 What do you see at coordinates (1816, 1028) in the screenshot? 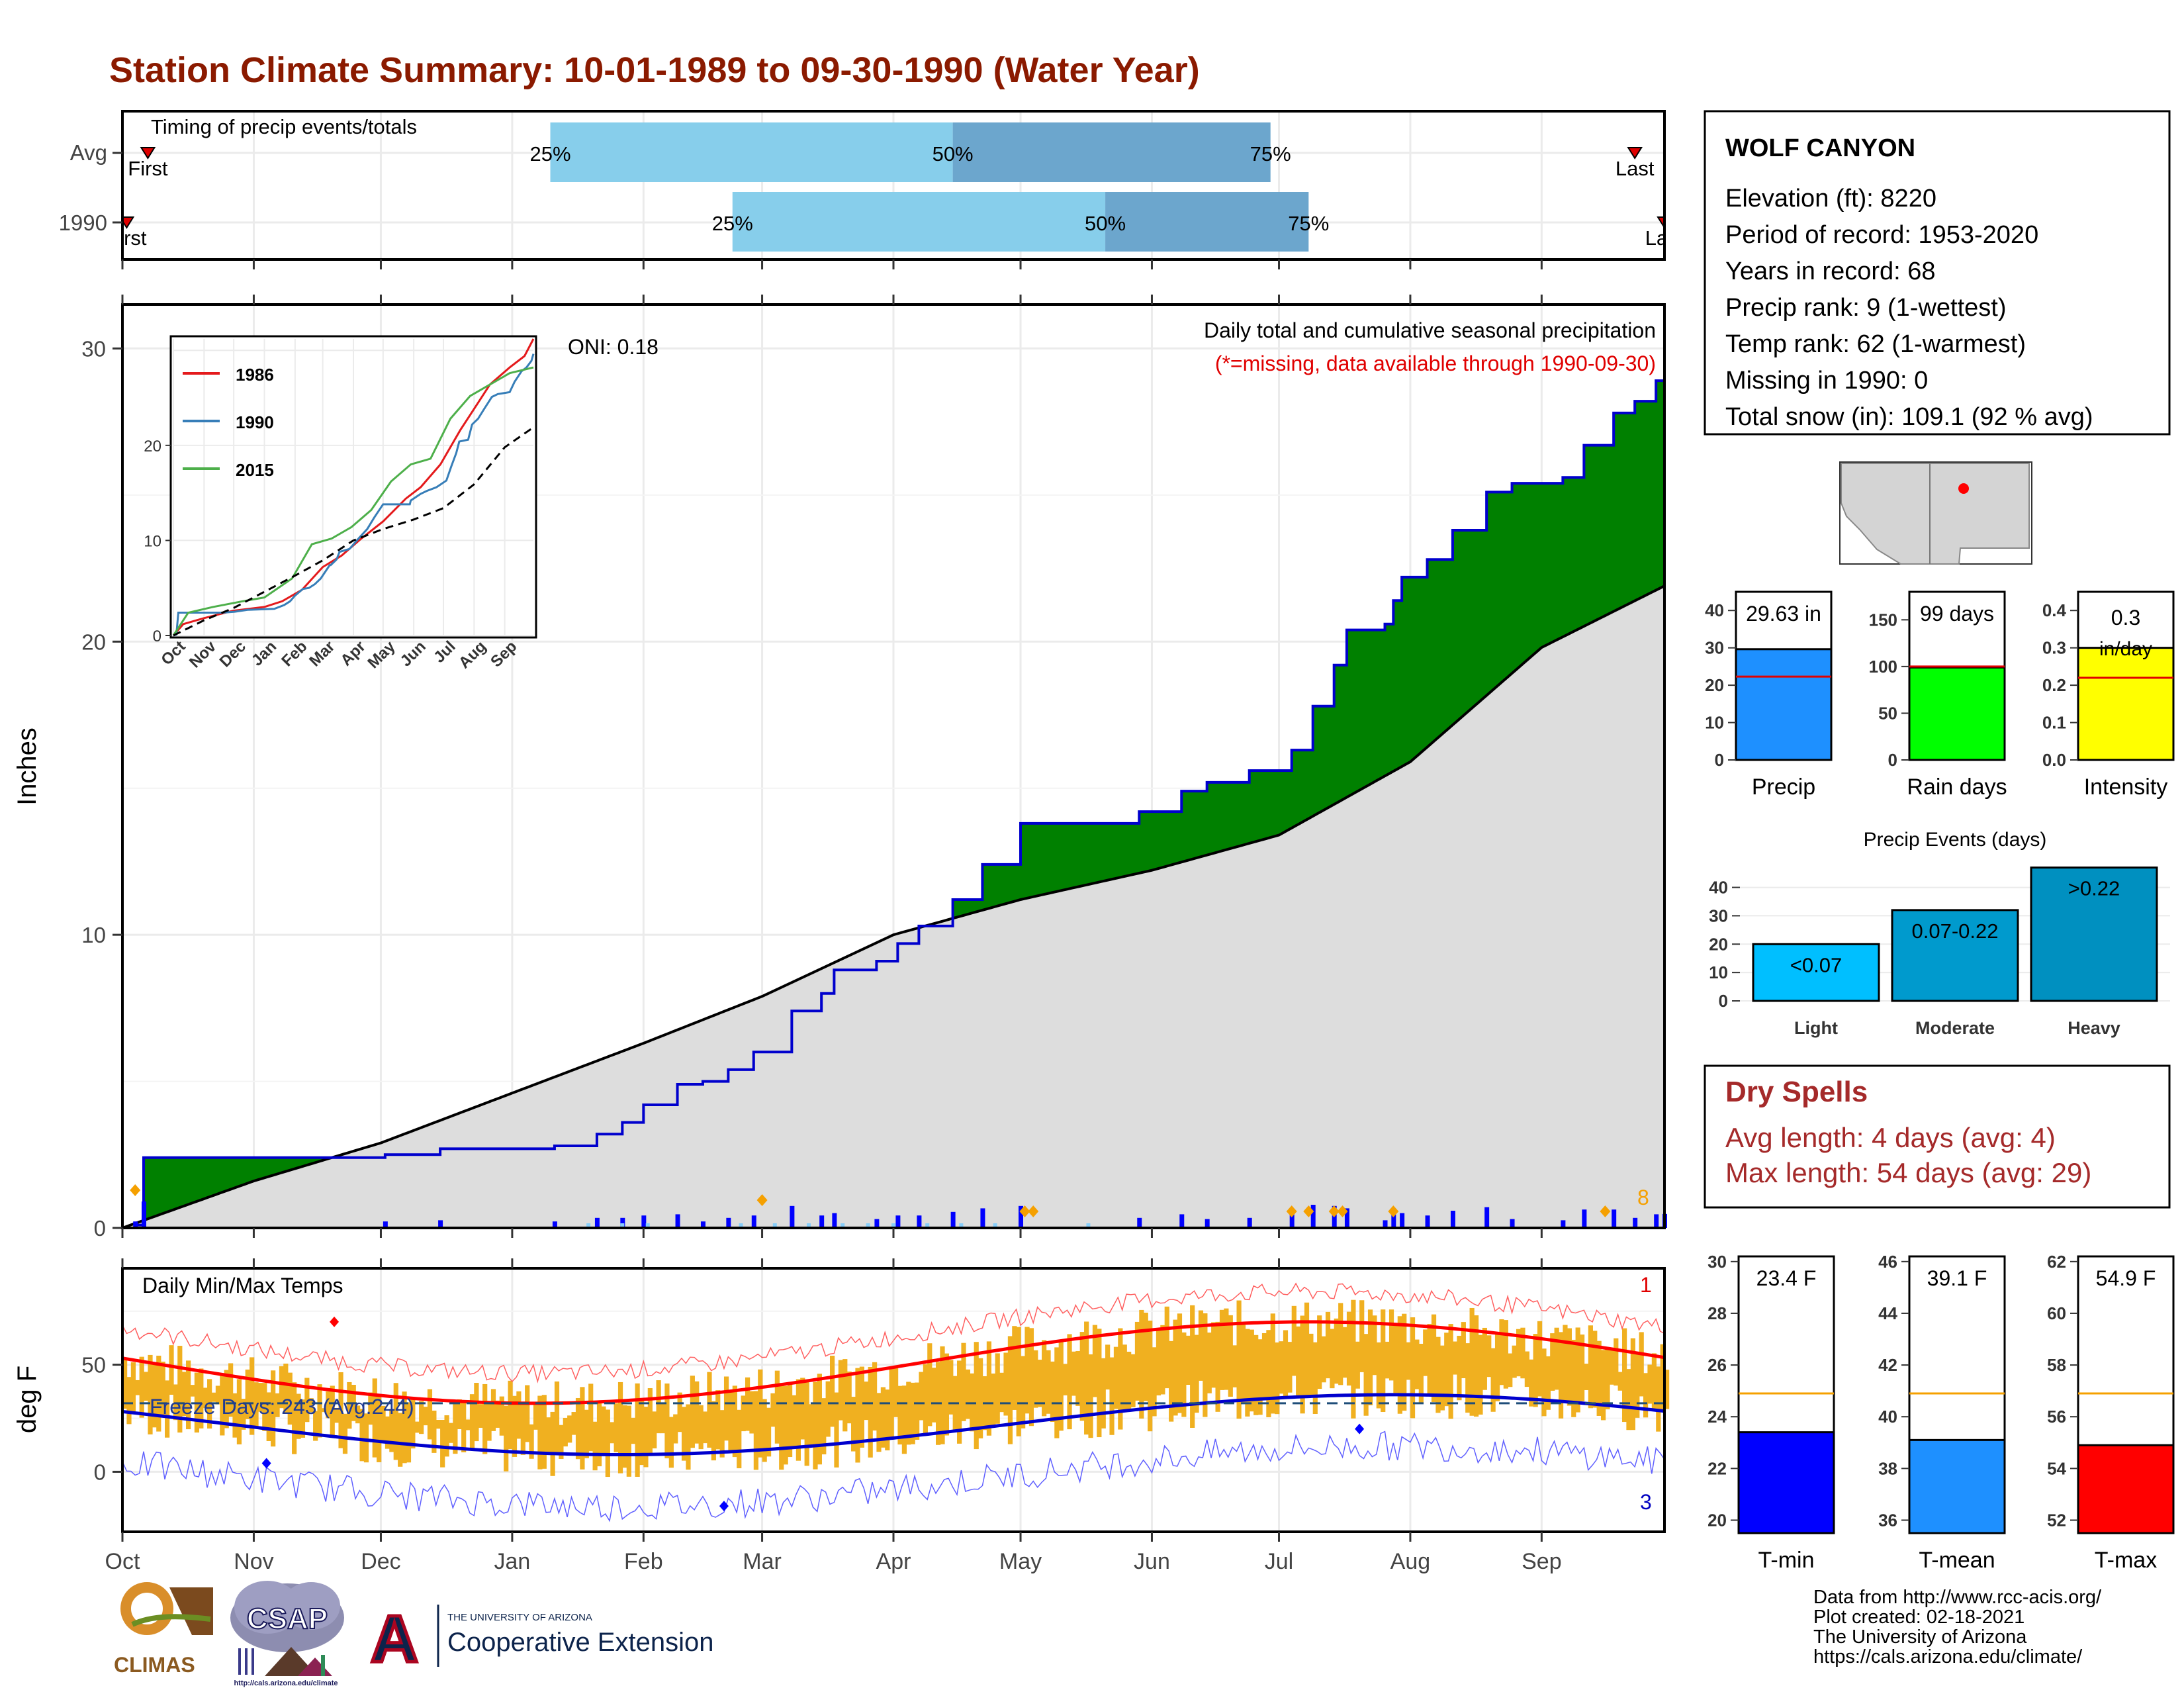
I see `precip-events-category: Light` at bounding box center [1816, 1028].